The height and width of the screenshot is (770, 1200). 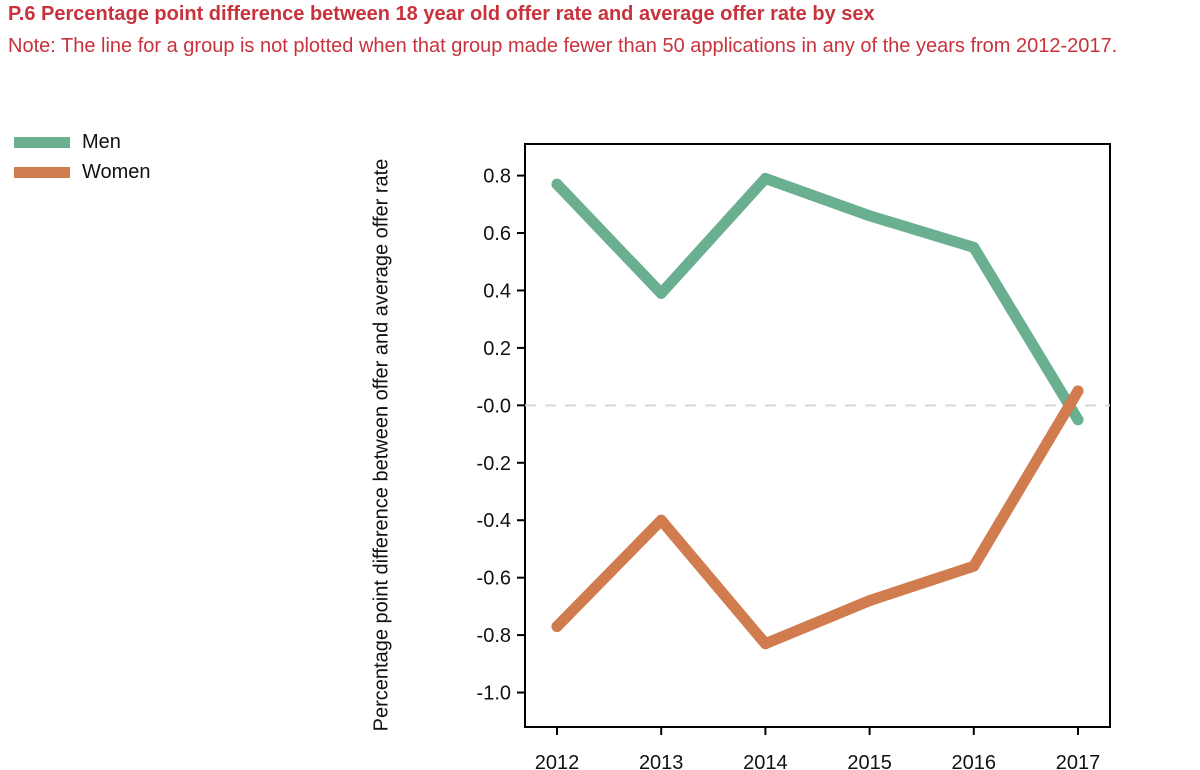 I want to click on legend: Men Women, so click(x=82, y=157).